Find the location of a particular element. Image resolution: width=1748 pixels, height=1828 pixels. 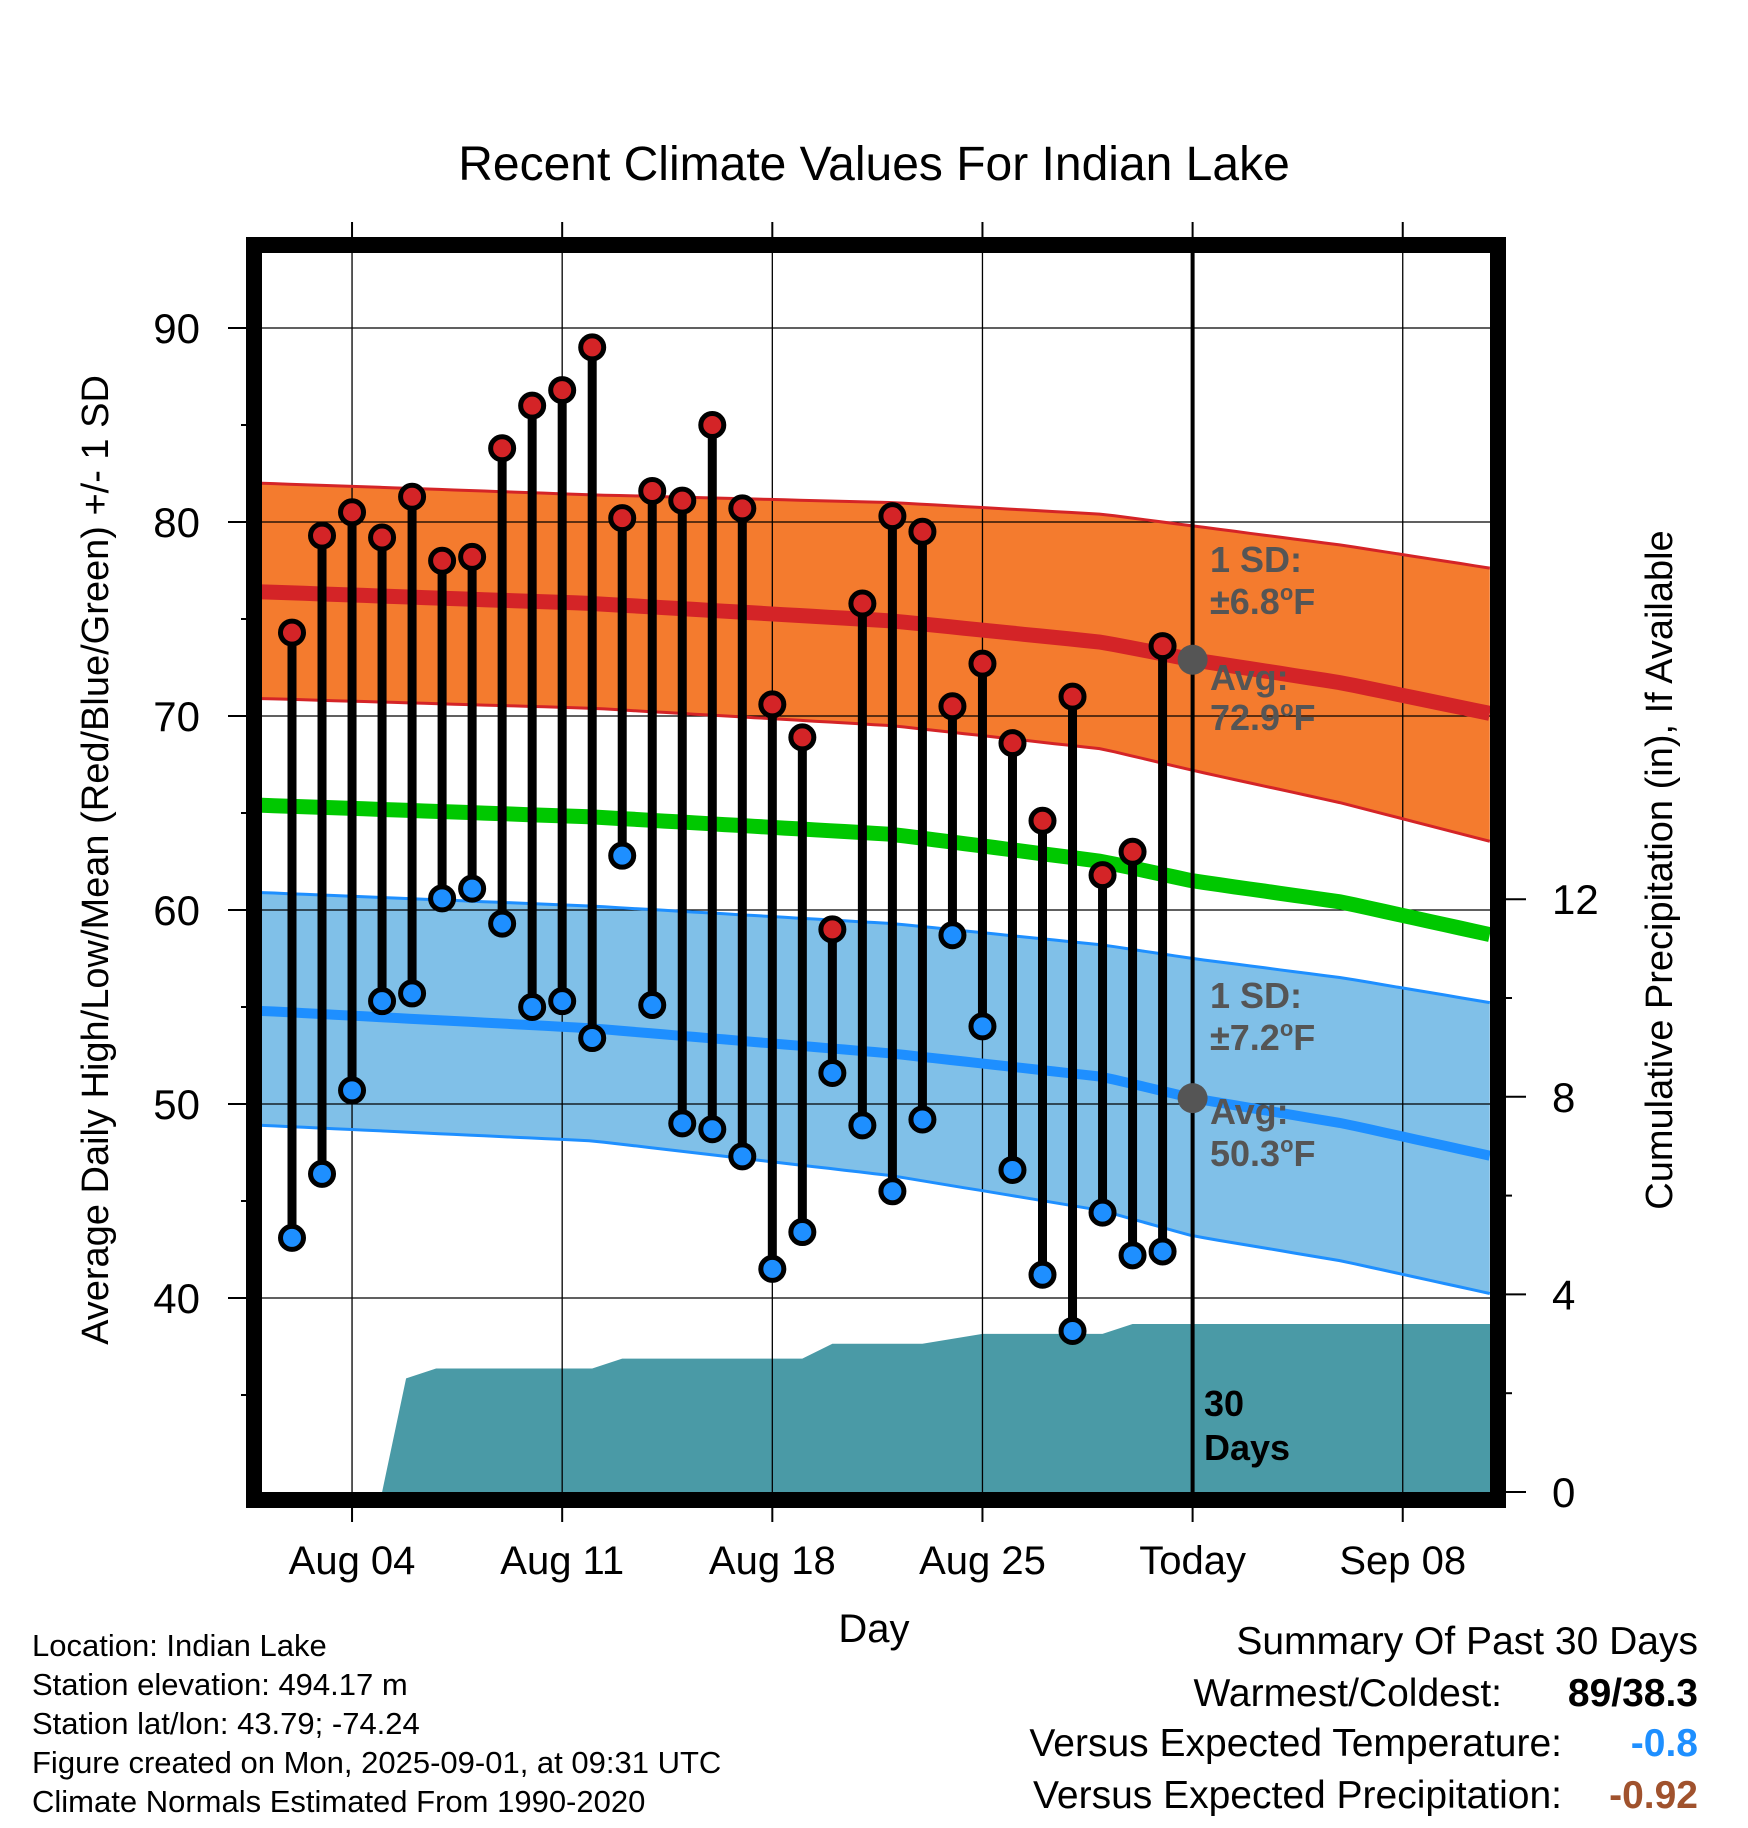

precip-vs-expected-value: -0.92 is located at coordinates (1653, 1795).